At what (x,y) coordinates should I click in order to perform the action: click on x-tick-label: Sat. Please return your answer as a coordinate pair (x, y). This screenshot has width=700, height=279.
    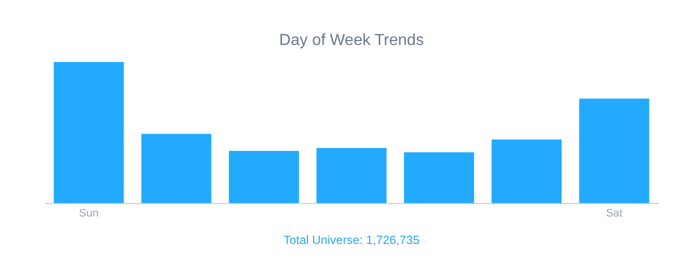
    Looking at the image, I should click on (614, 214).